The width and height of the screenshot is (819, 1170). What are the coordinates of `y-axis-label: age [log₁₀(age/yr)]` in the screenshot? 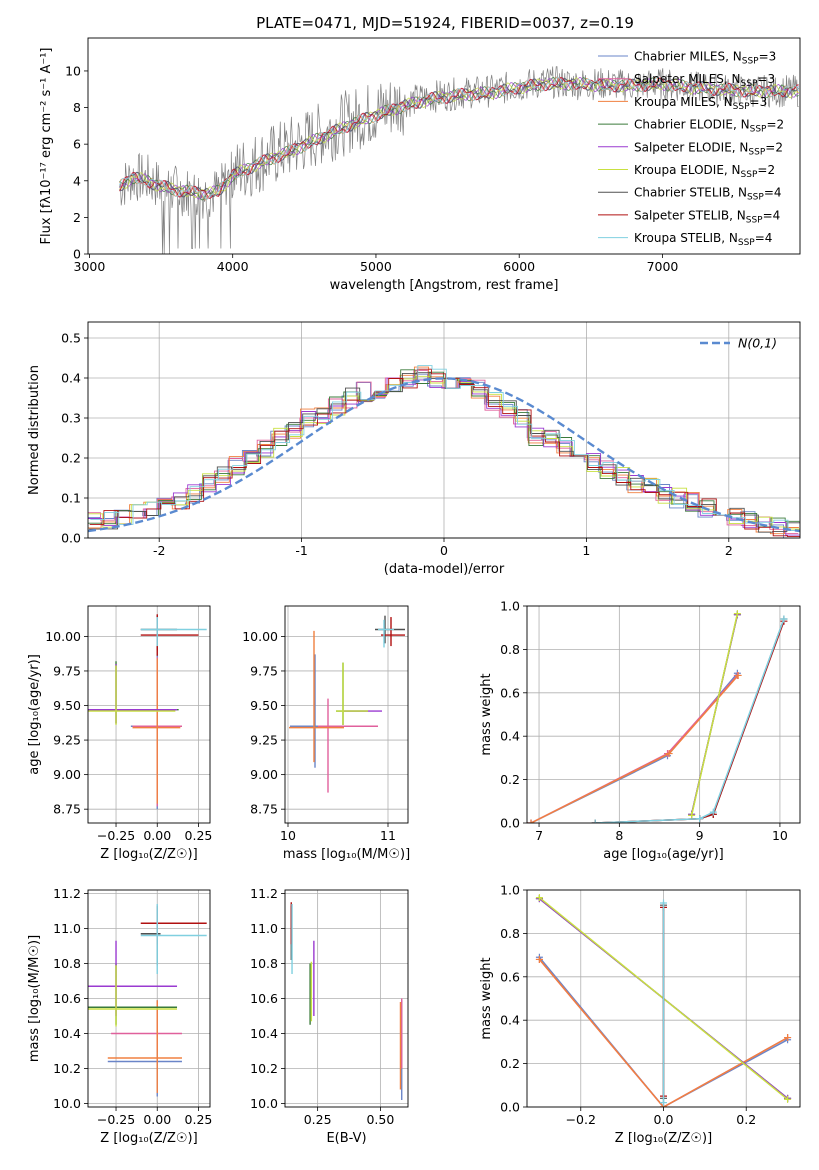 It's located at (34, 714).